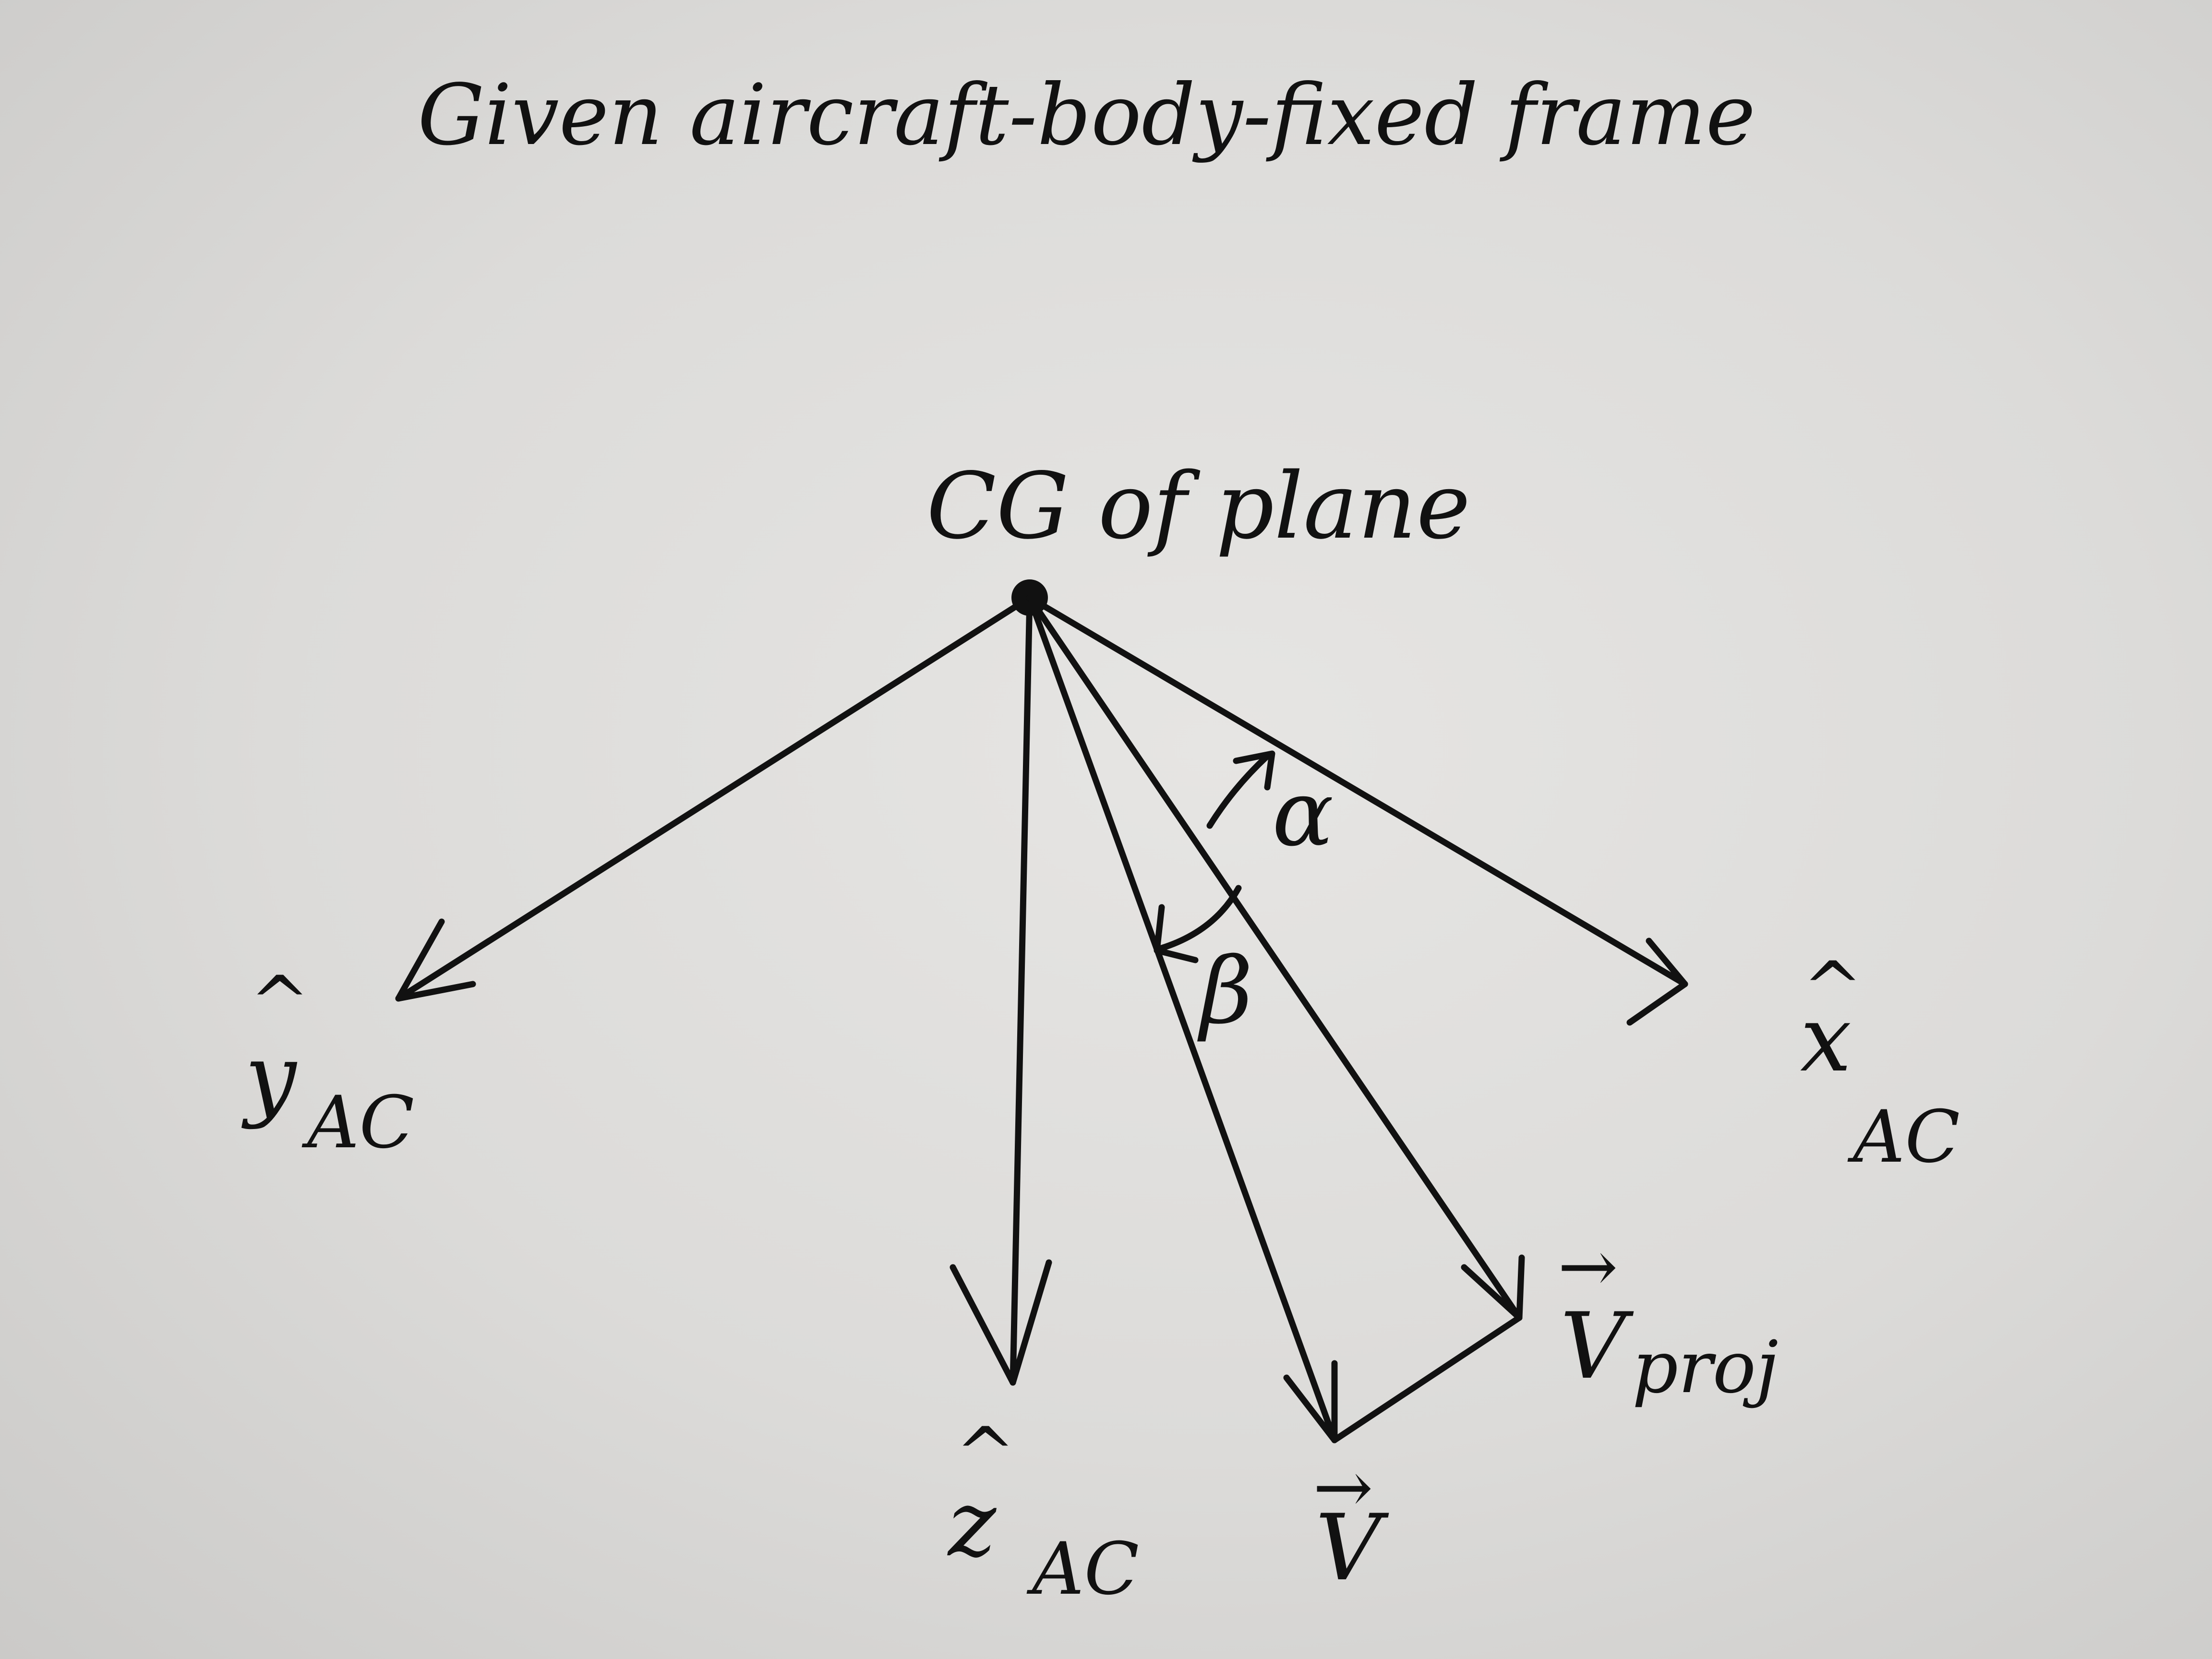 This screenshot has height=1659, width=2212. What do you see at coordinates (1182, 1018) in the screenshot?
I see `velocity-vector-arrow` at bounding box center [1182, 1018].